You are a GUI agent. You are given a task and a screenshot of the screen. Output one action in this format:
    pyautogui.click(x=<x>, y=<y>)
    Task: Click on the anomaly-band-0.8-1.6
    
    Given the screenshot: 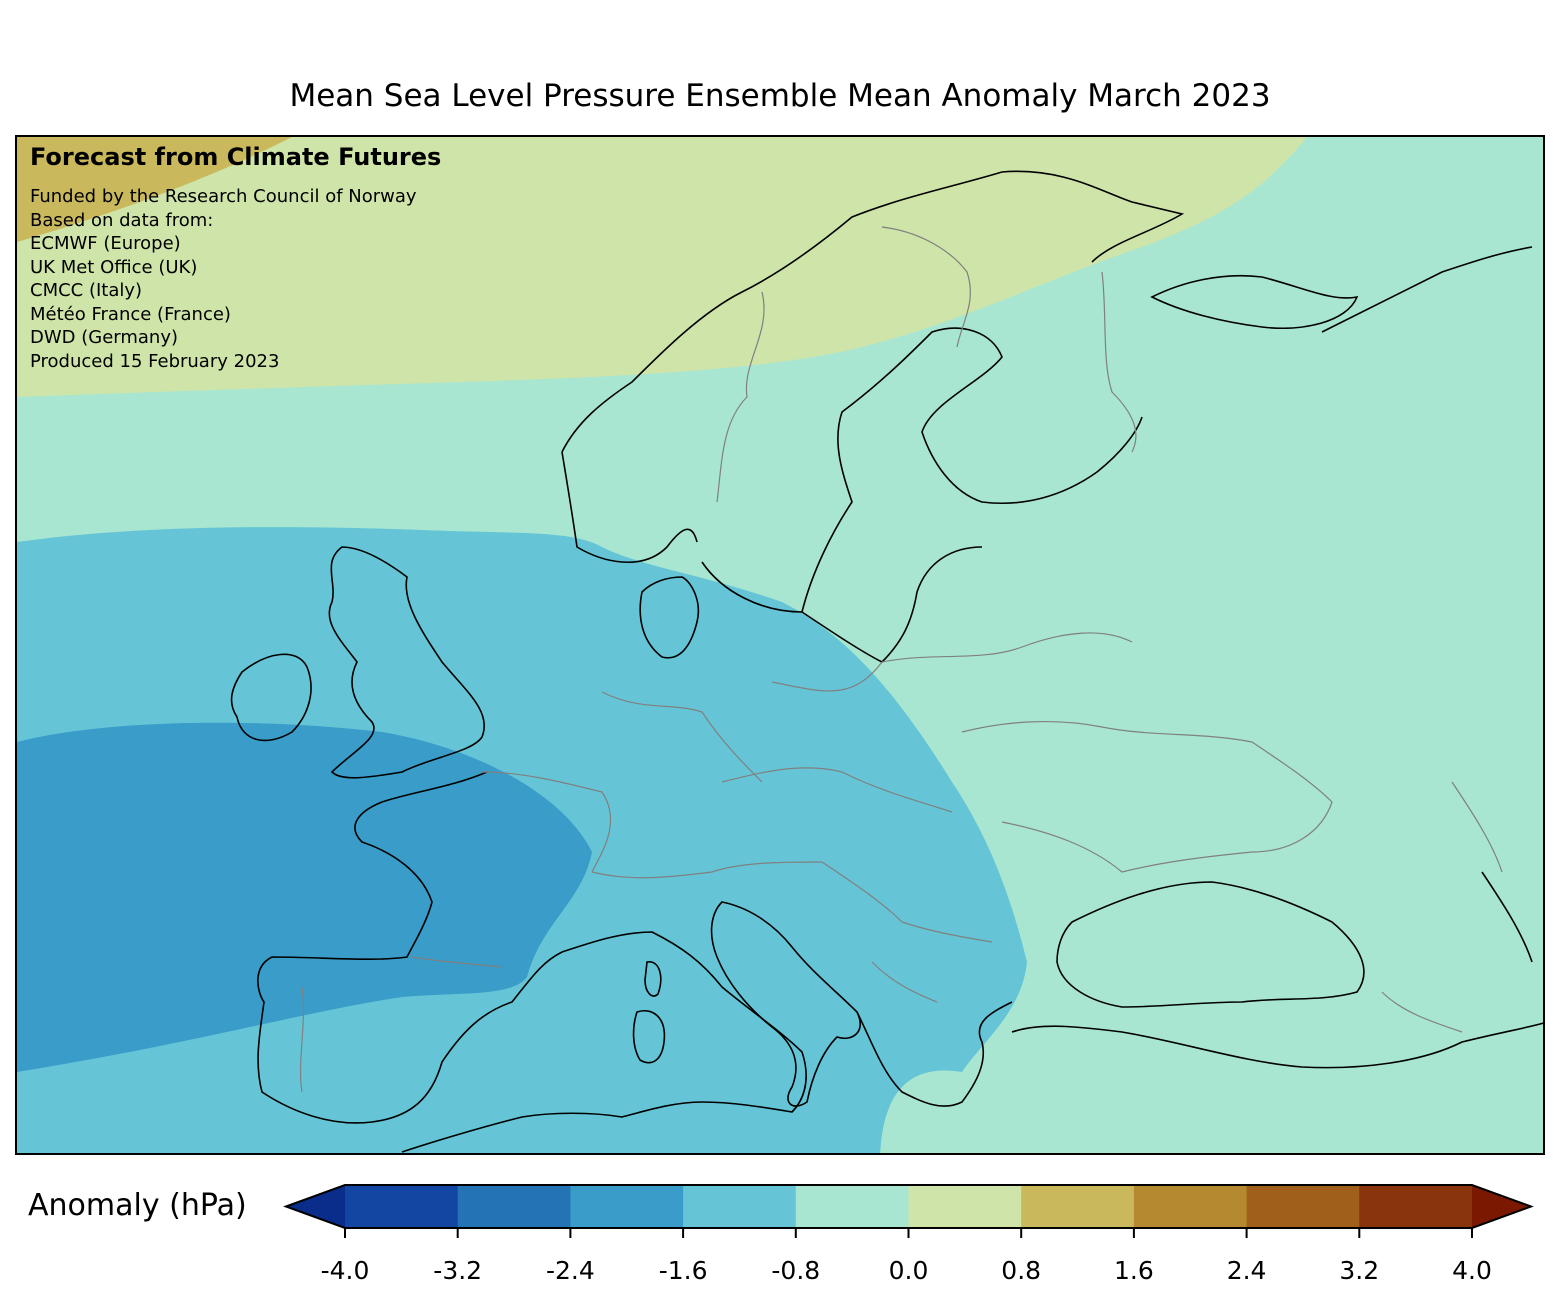 What is the action you would take?
    pyautogui.click(x=154, y=189)
    